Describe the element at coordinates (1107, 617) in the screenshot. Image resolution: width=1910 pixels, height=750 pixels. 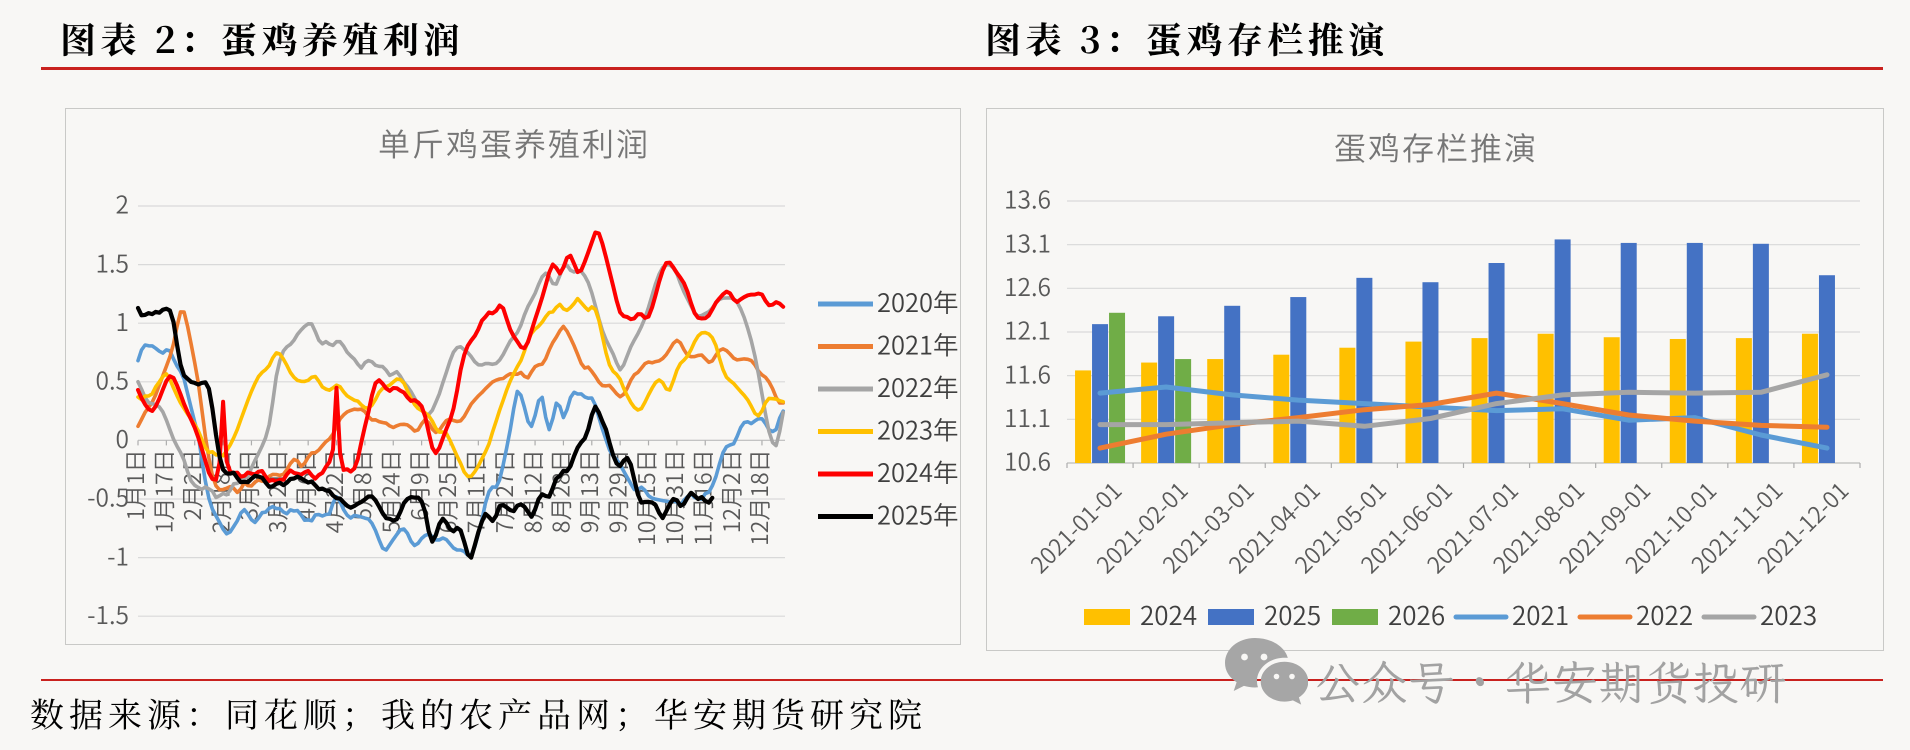
I see `legend-swatch-2024` at that location.